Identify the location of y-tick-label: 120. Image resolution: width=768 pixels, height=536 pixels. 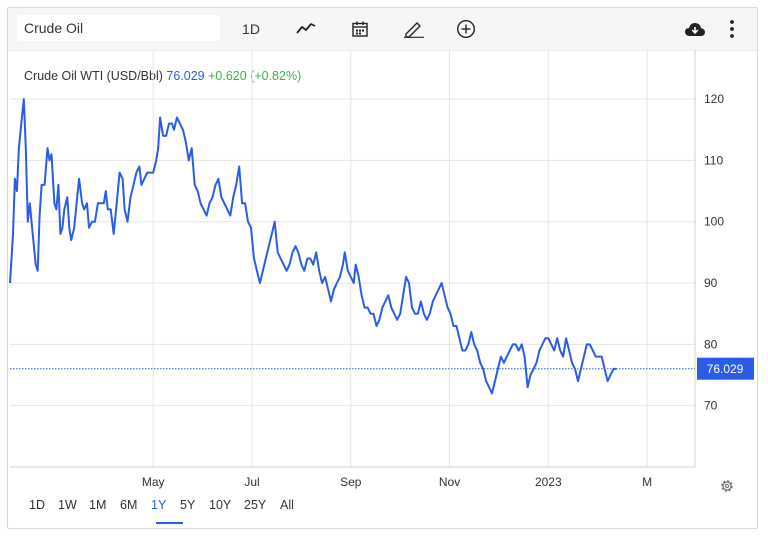
(714, 99).